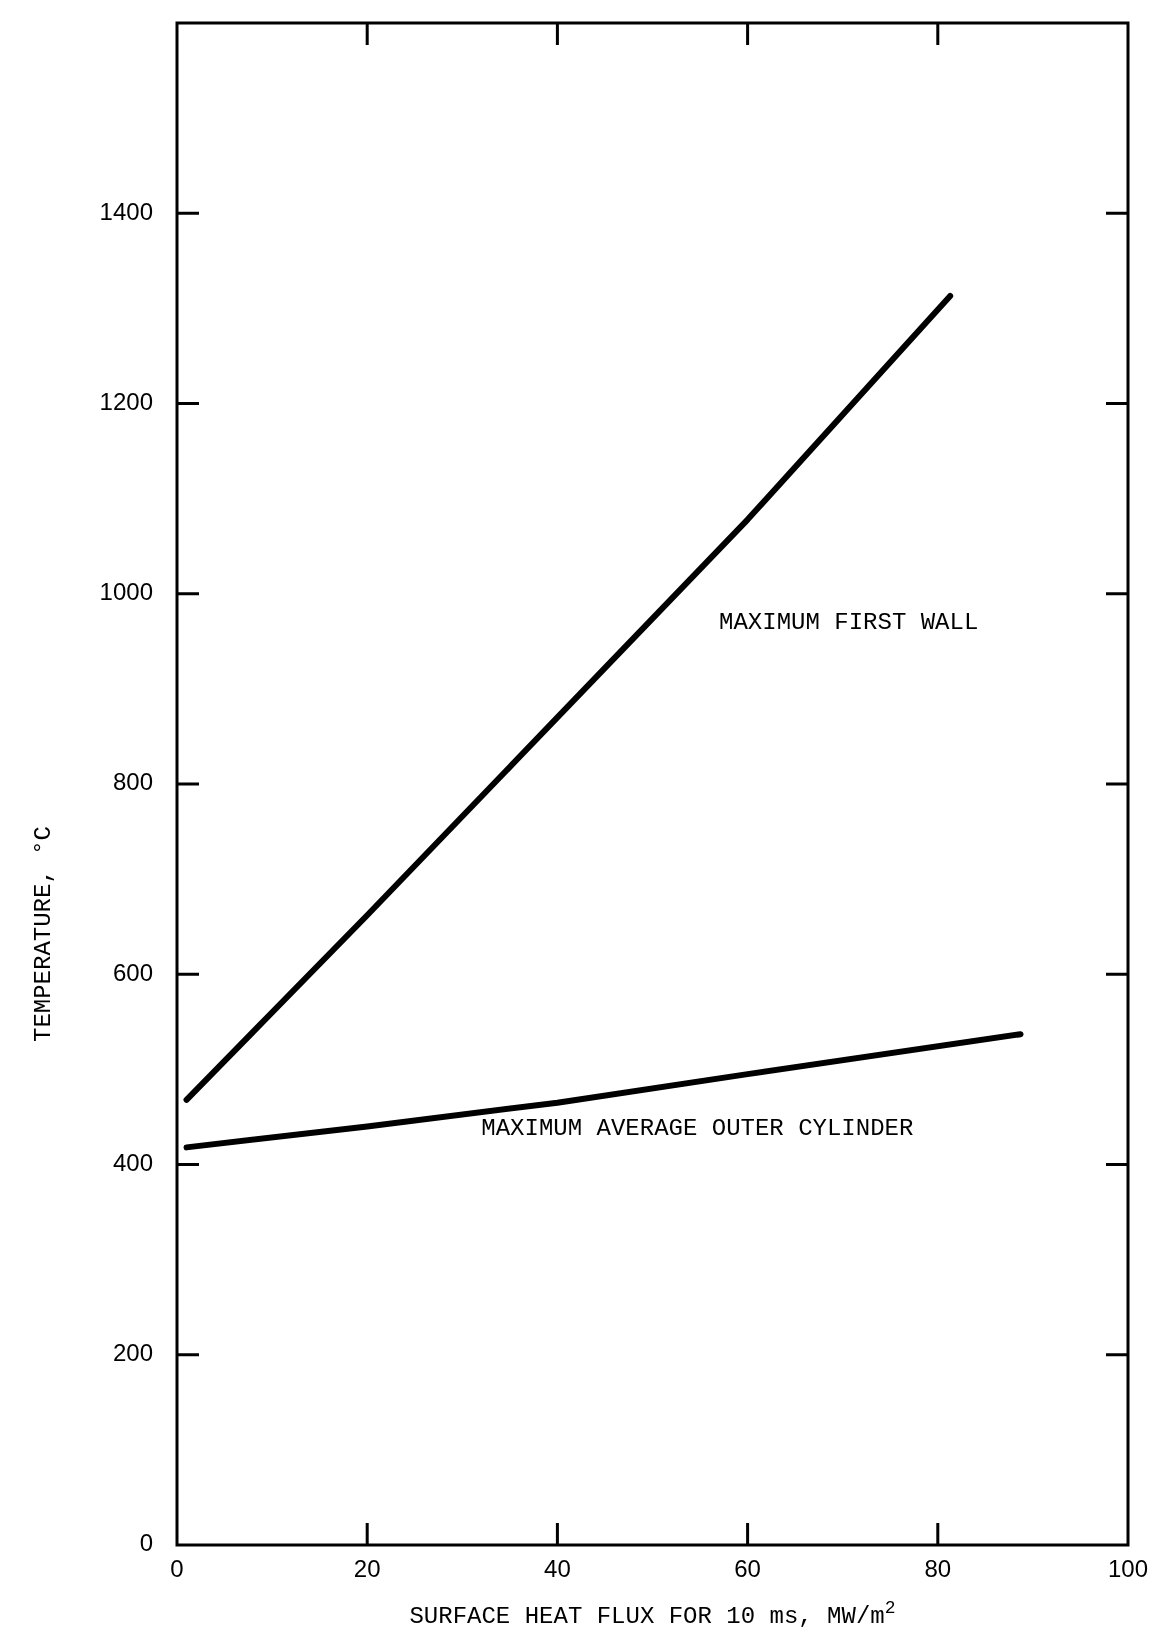  I want to click on x-tick-label: 40, so click(557, 1568).